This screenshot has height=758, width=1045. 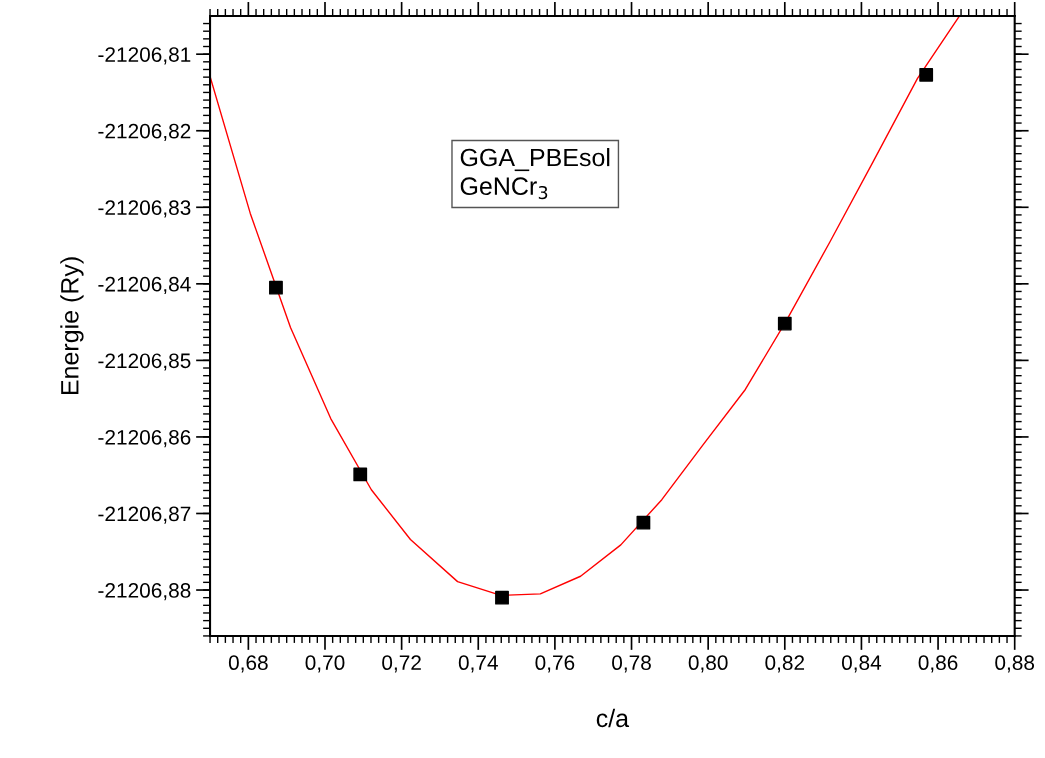 I want to click on x-tick-label: 0,80, so click(x=708, y=664).